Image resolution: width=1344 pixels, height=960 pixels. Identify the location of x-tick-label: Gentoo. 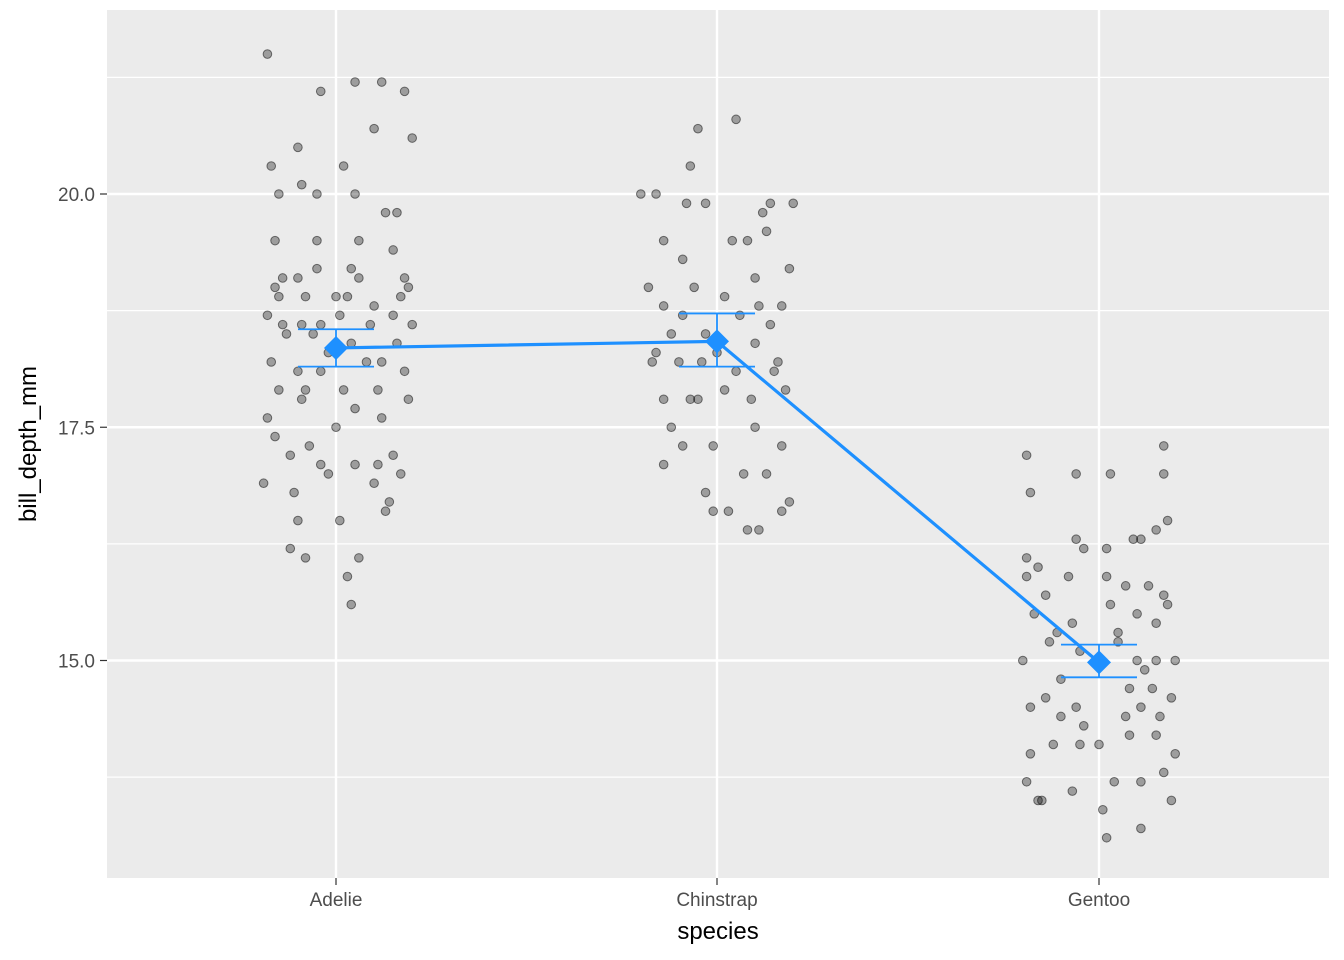
(1099, 900).